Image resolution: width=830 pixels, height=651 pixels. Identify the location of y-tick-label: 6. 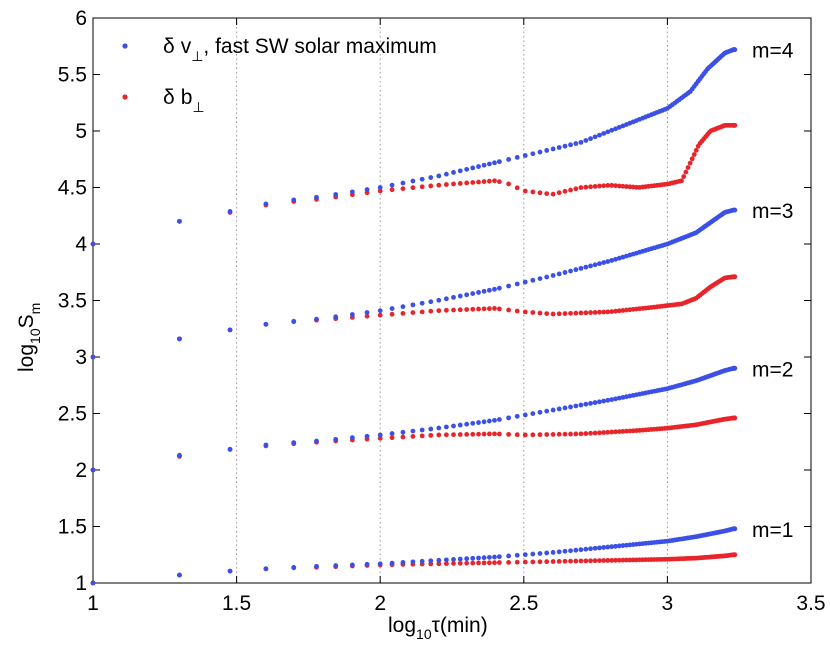
(81, 18).